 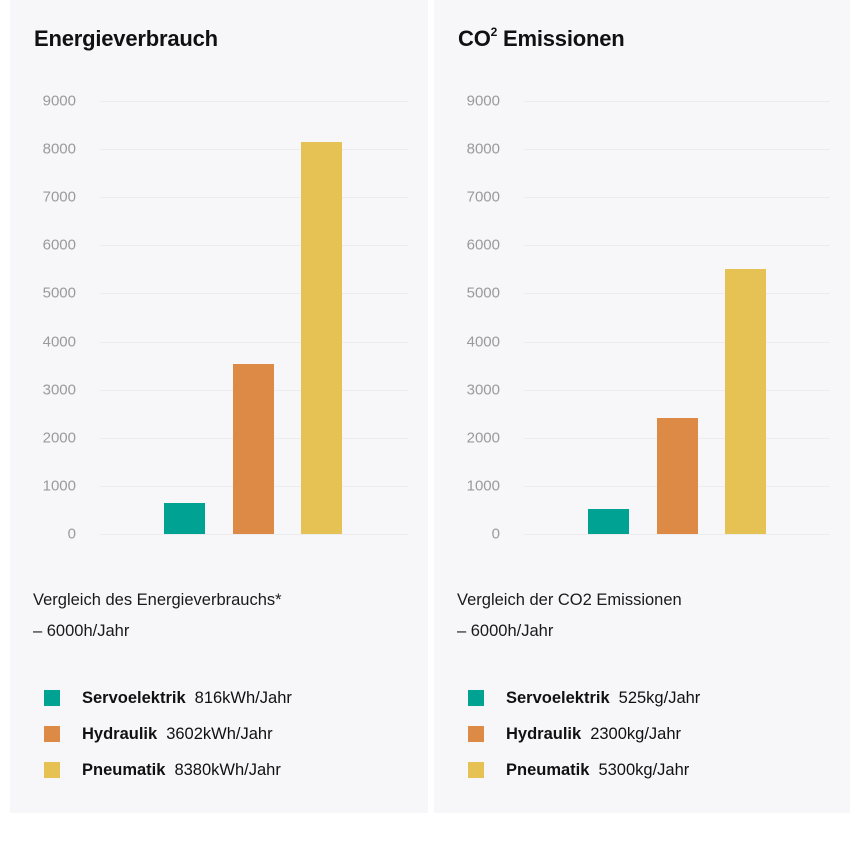 I want to click on title-text: CO, so click(x=474, y=38).